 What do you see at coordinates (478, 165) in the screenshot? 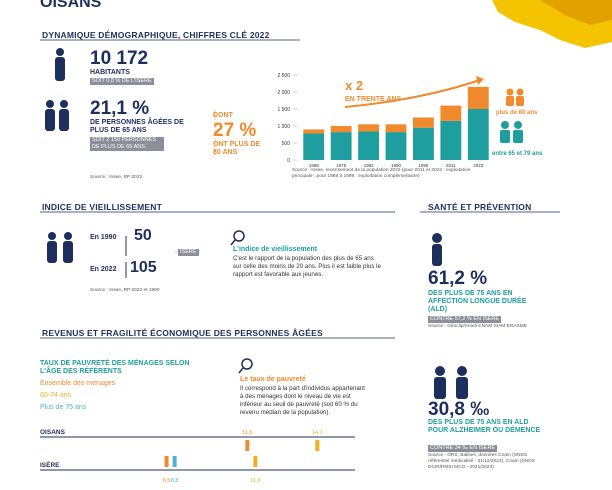
I see `x-tick-label: 2022` at bounding box center [478, 165].